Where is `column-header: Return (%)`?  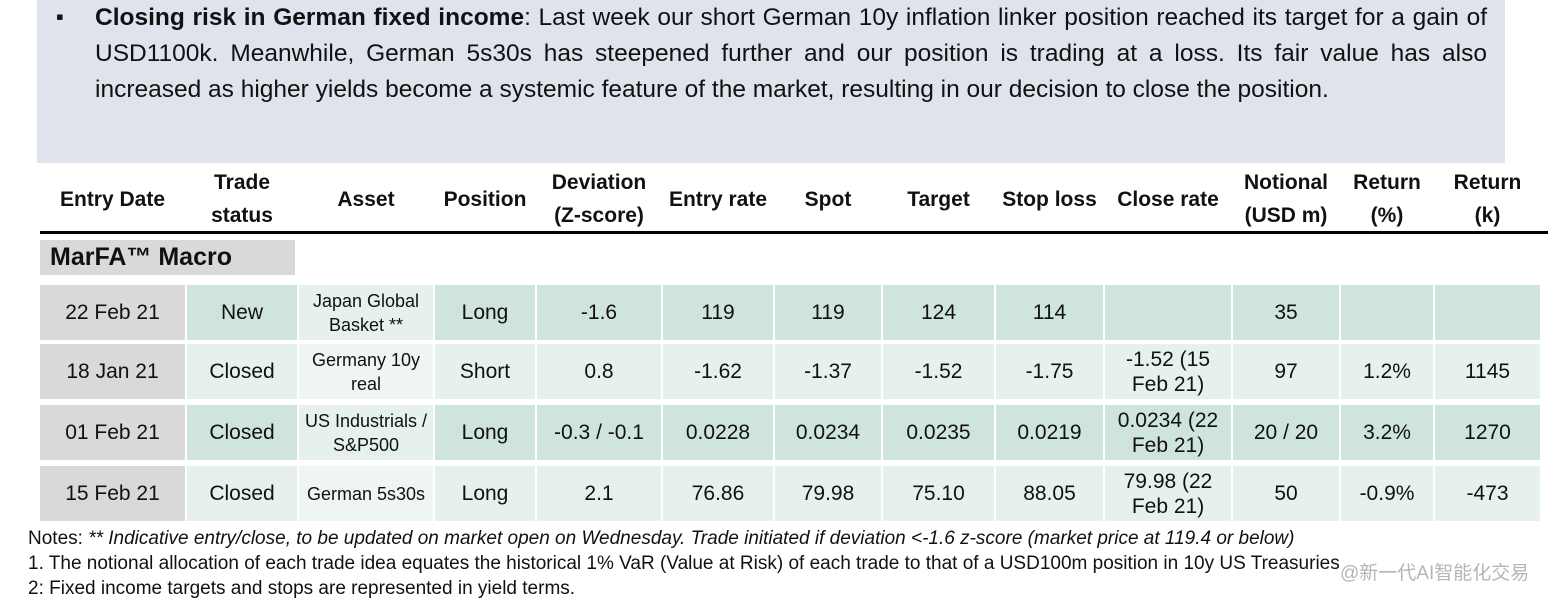
column-header: Return (%) is located at coordinates (1387, 199).